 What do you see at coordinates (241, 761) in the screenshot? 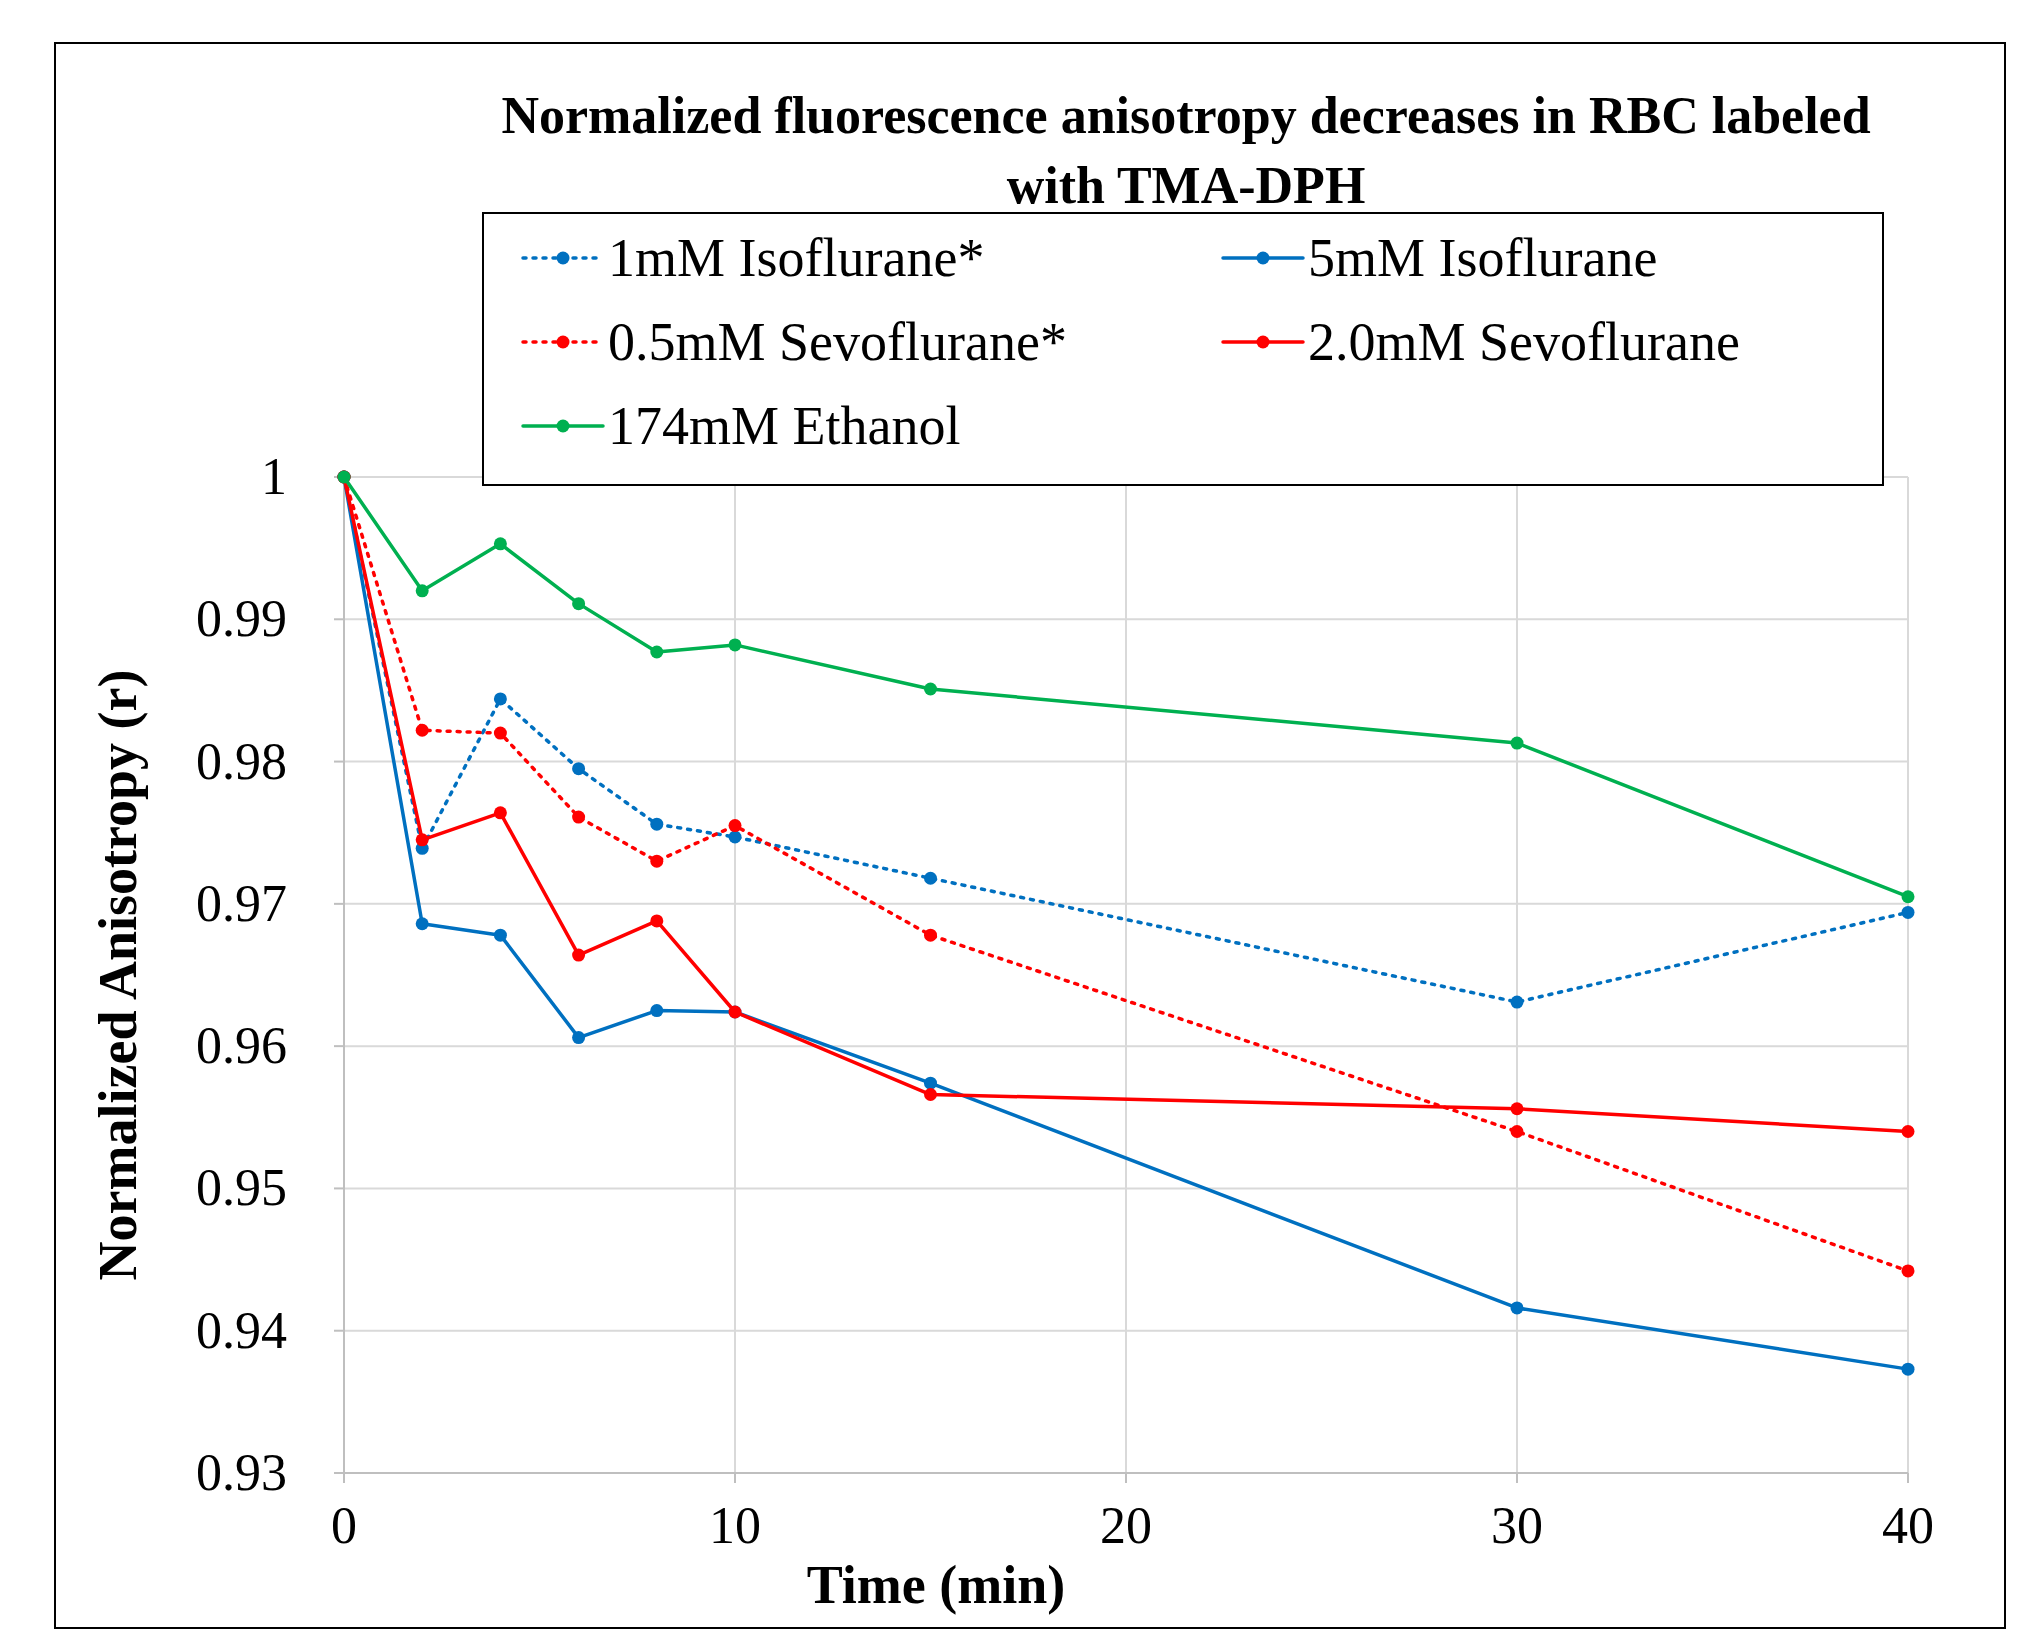
I see `y-tick-label: 0.98` at bounding box center [241, 761].